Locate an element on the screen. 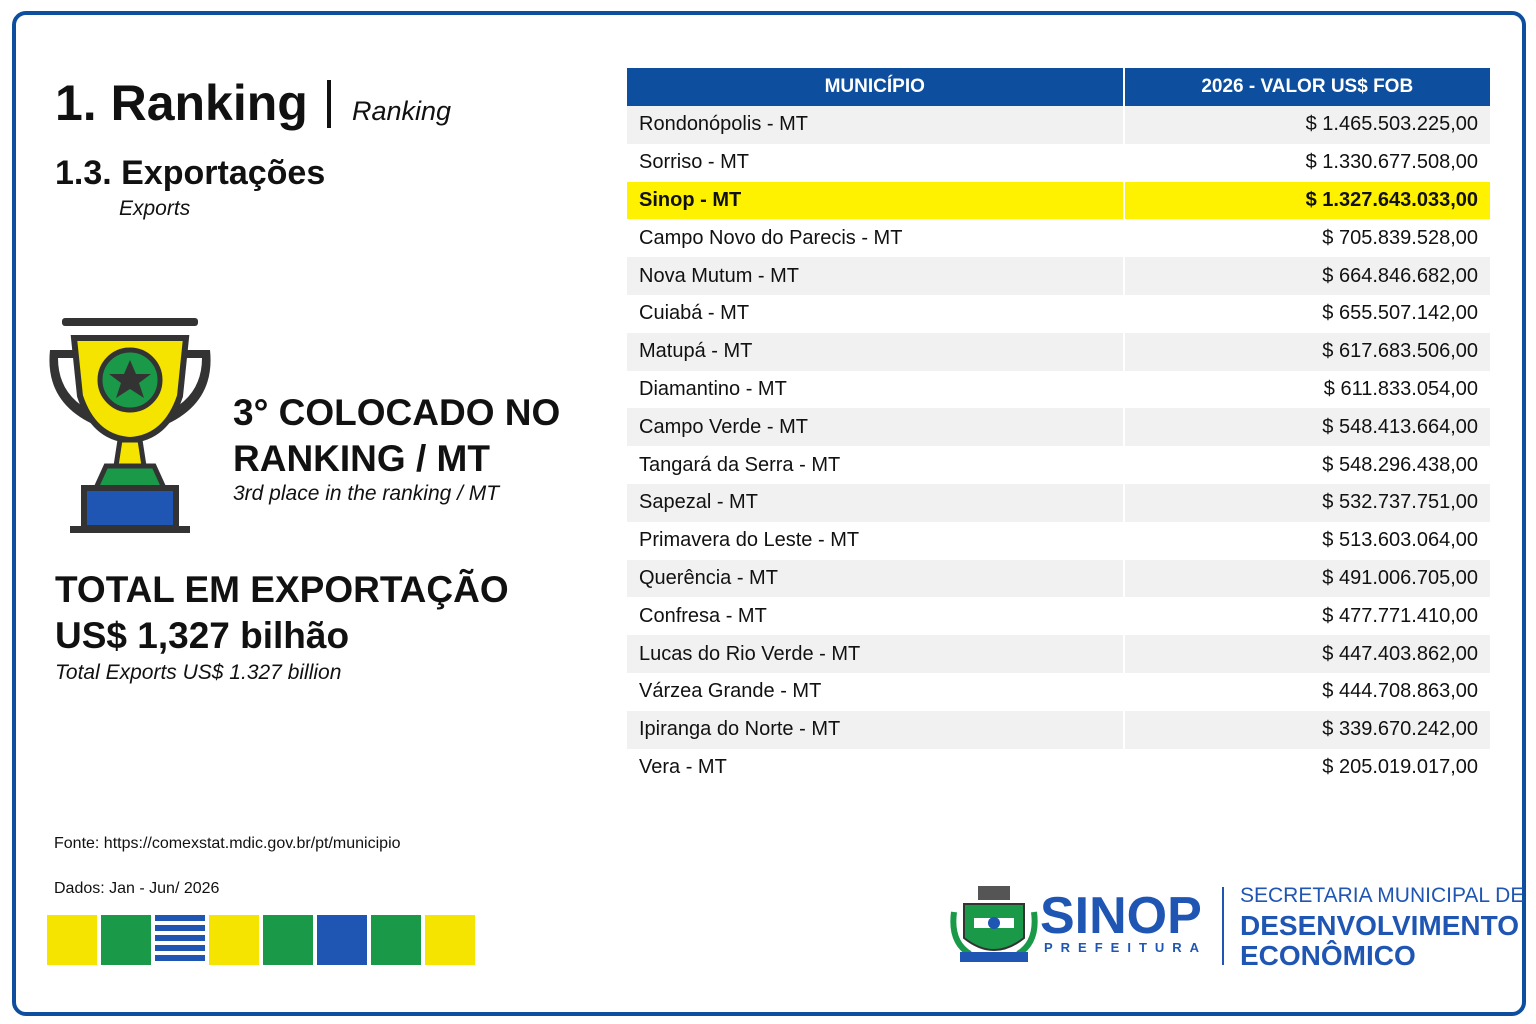  table-row: Ipiranga do Norte - MT $ 339.670.242,00 is located at coordinates (1058, 729).